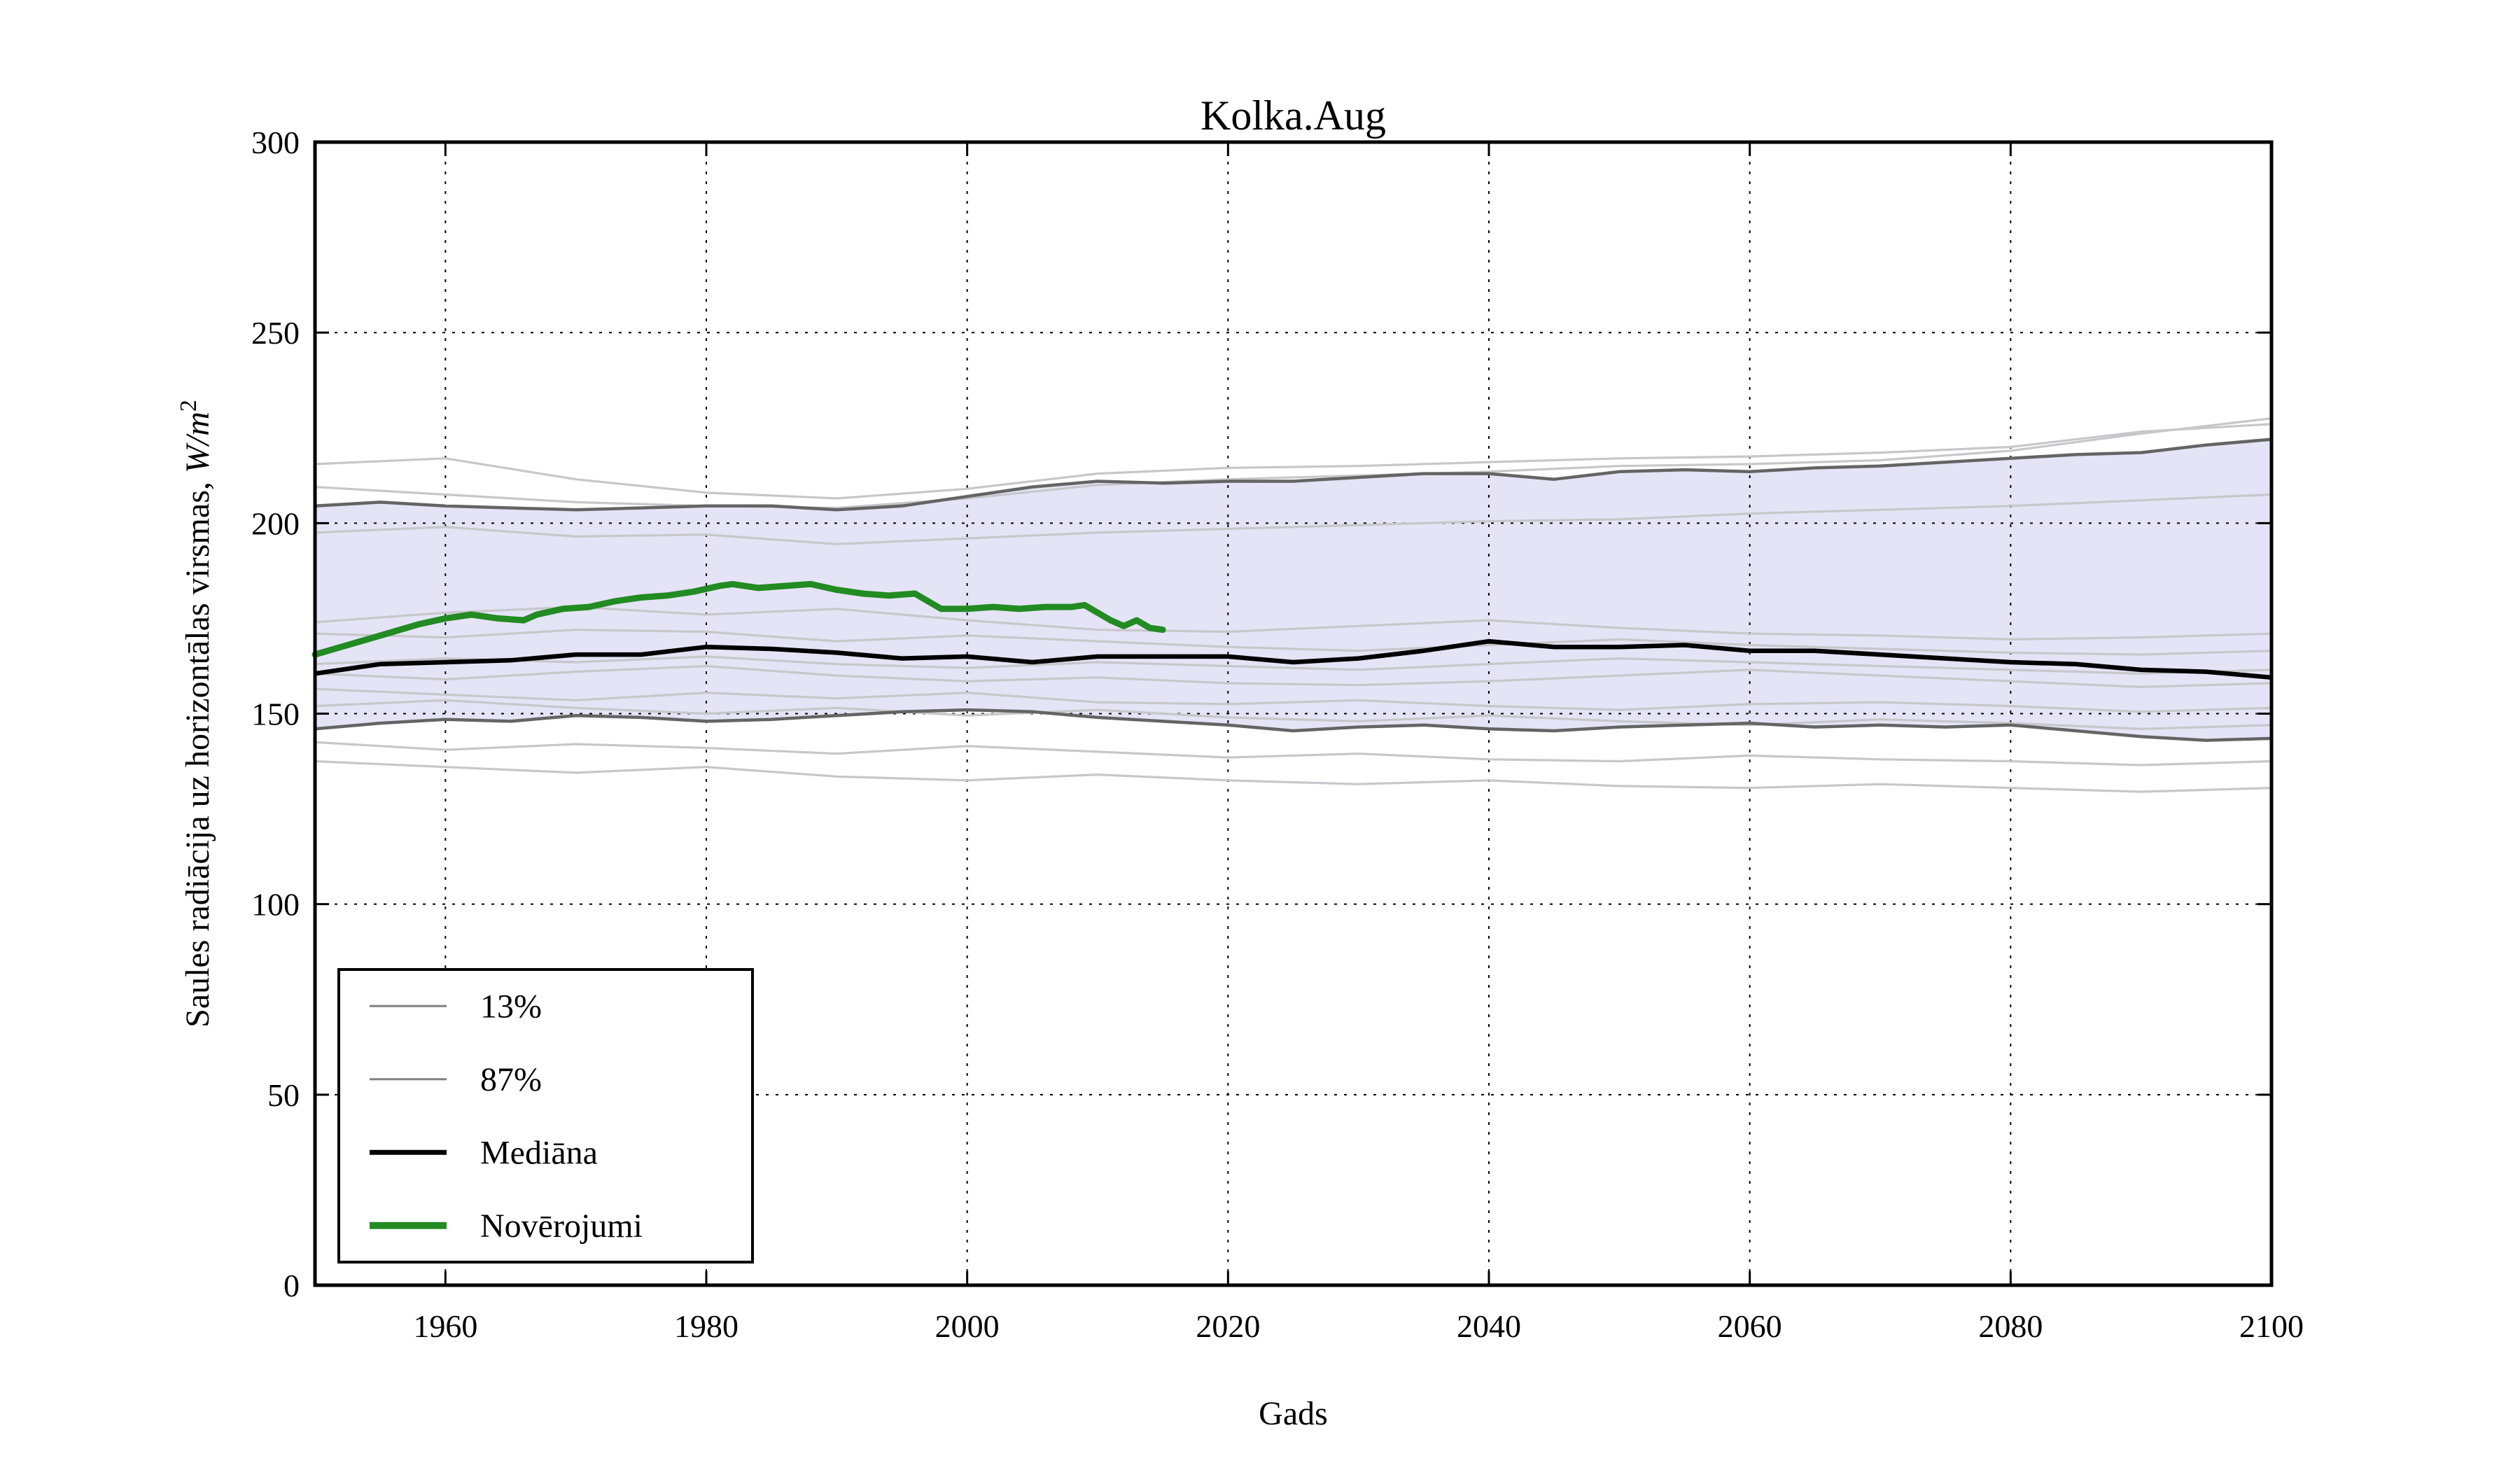 The width and height of the screenshot is (2520, 1470). Describe the element at coordinates (739, 619) in the screenshot. I see `observations-line` at that location.